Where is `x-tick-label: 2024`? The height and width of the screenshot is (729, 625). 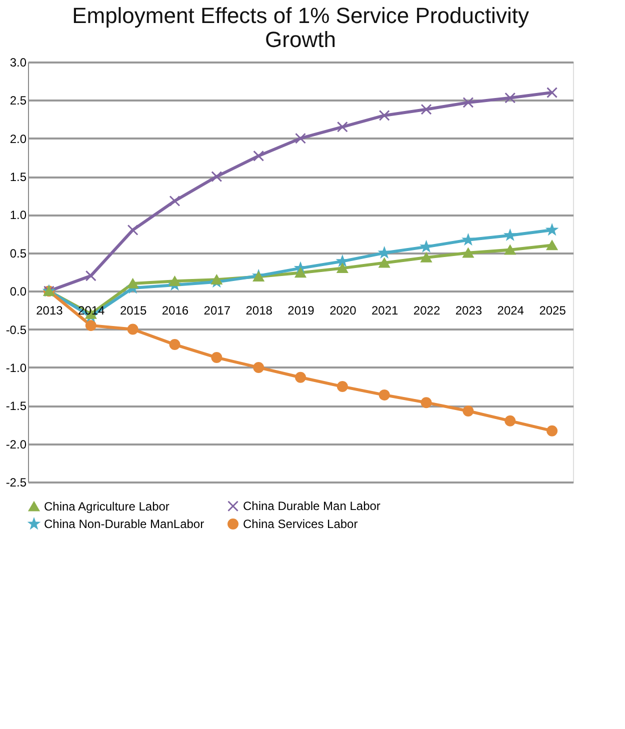
x-tick-label: 2024 is located at coordinates (510, 311).